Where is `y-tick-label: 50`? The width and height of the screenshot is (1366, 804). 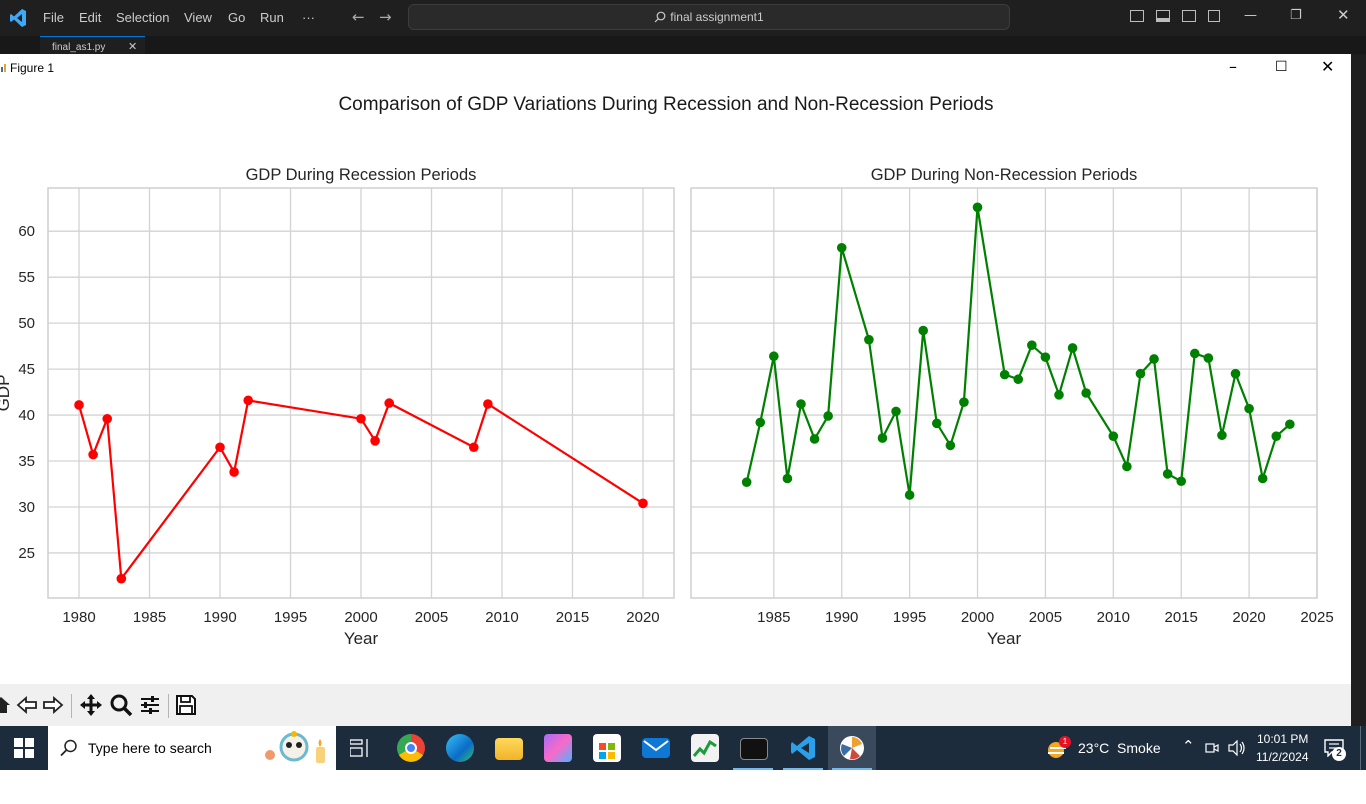
y-tick-label: 50 is located at coordinates (26, 323).